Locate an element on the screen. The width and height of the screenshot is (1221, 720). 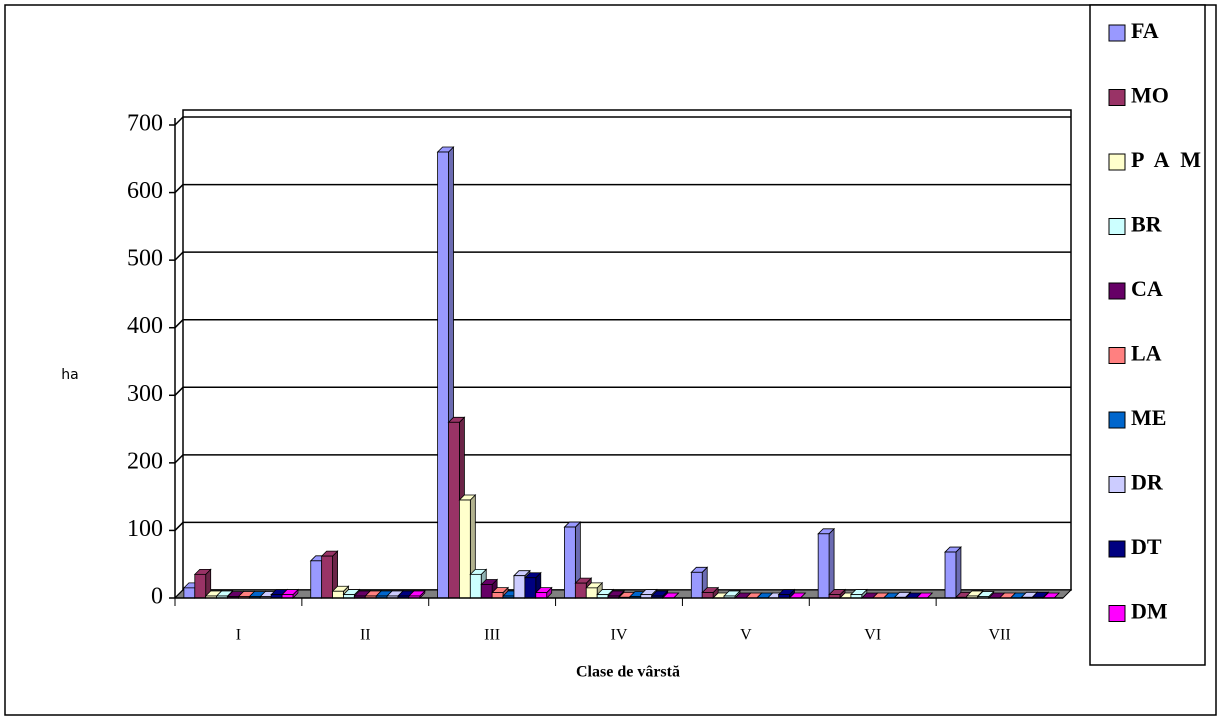
legend-label: CA is located at coordinates (1147, 288).